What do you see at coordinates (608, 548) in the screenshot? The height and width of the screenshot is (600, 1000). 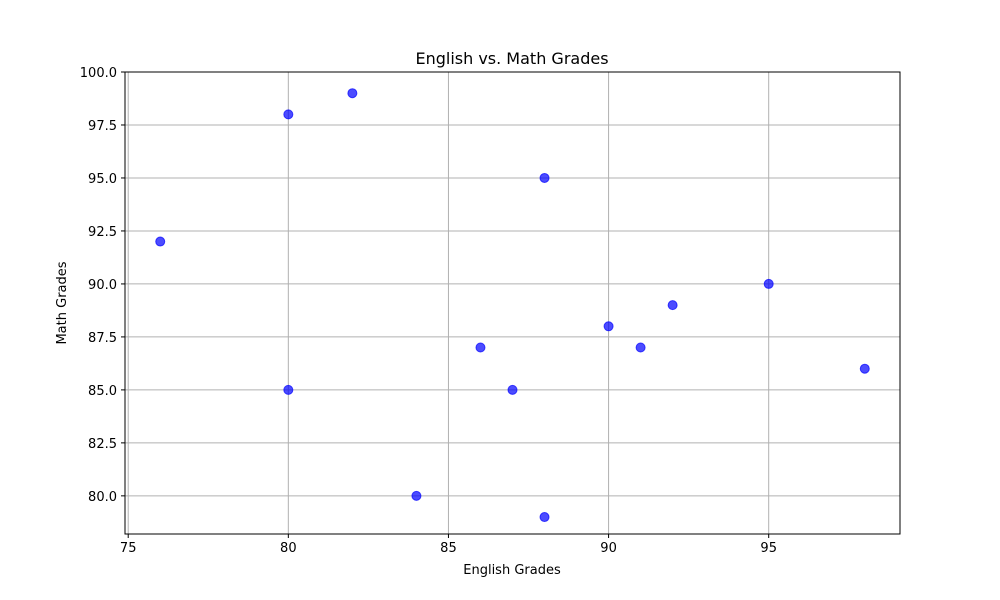 I see `x-tick-label: 90` at bounding box center [608, 548].